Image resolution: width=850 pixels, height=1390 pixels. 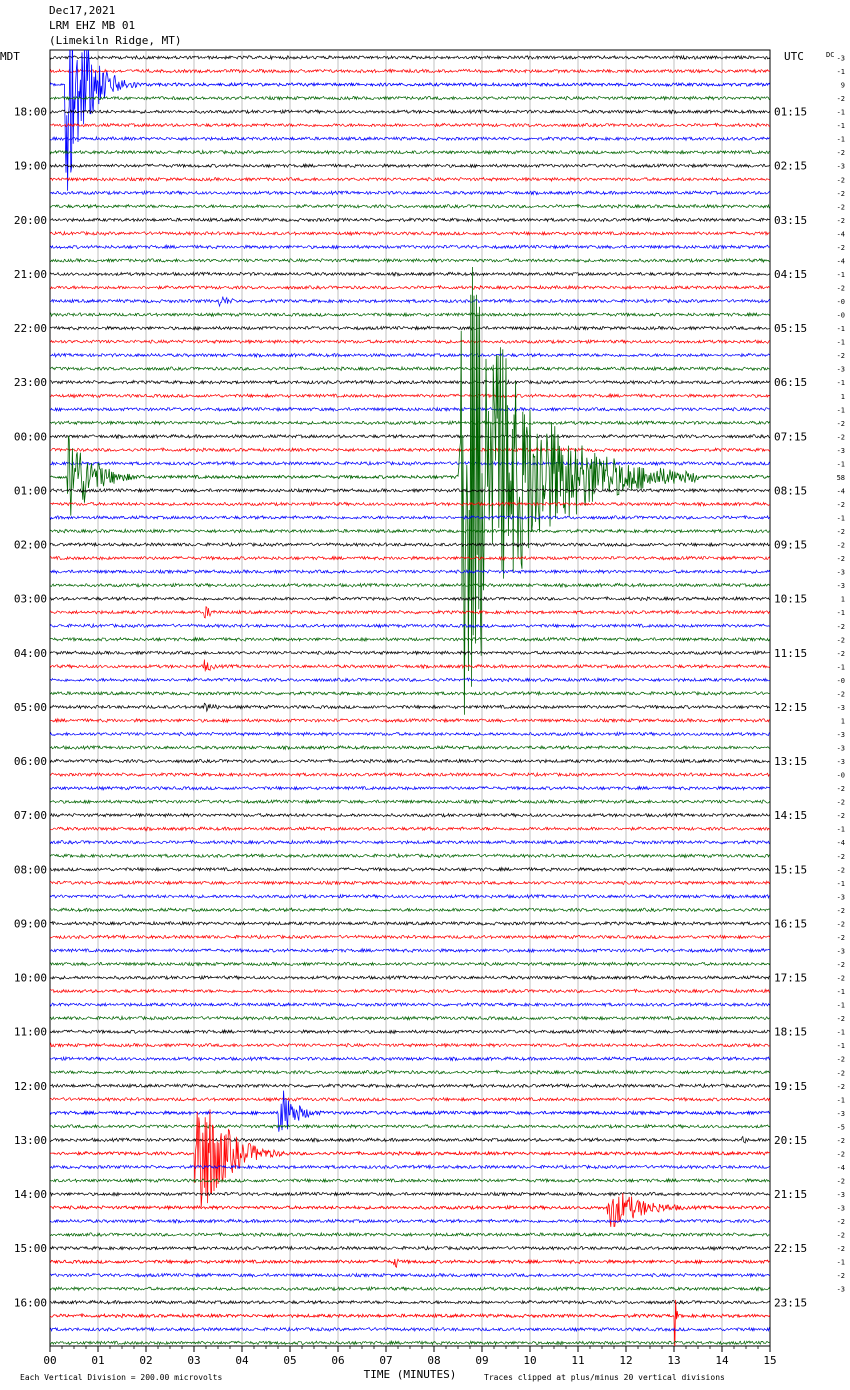 What do you see at coordinates (790, 166) in the screenshot?
I see `utc-hour-label: 02:15` at bounding box center [790, 166].